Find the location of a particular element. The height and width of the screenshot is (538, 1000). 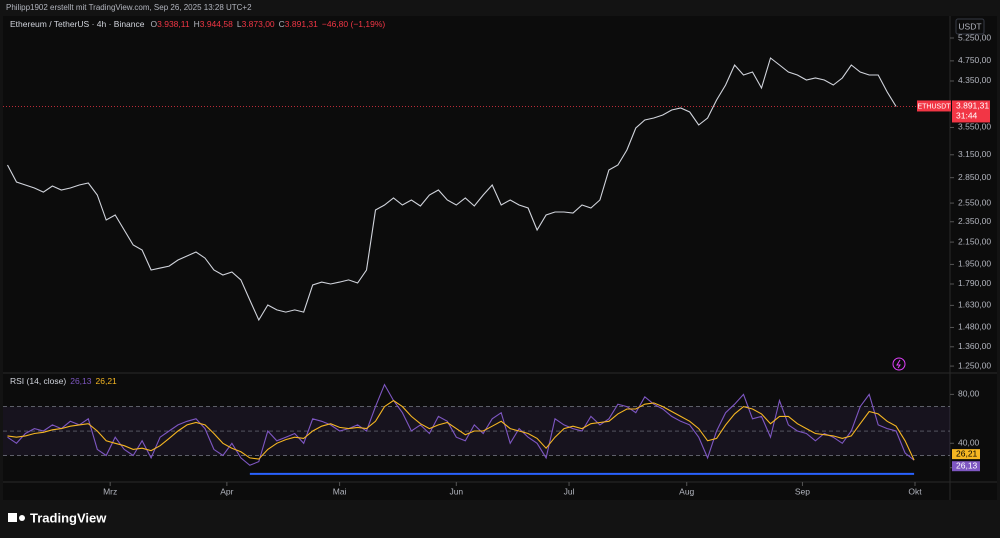

logo-icon is located at coordinates (12, 517).